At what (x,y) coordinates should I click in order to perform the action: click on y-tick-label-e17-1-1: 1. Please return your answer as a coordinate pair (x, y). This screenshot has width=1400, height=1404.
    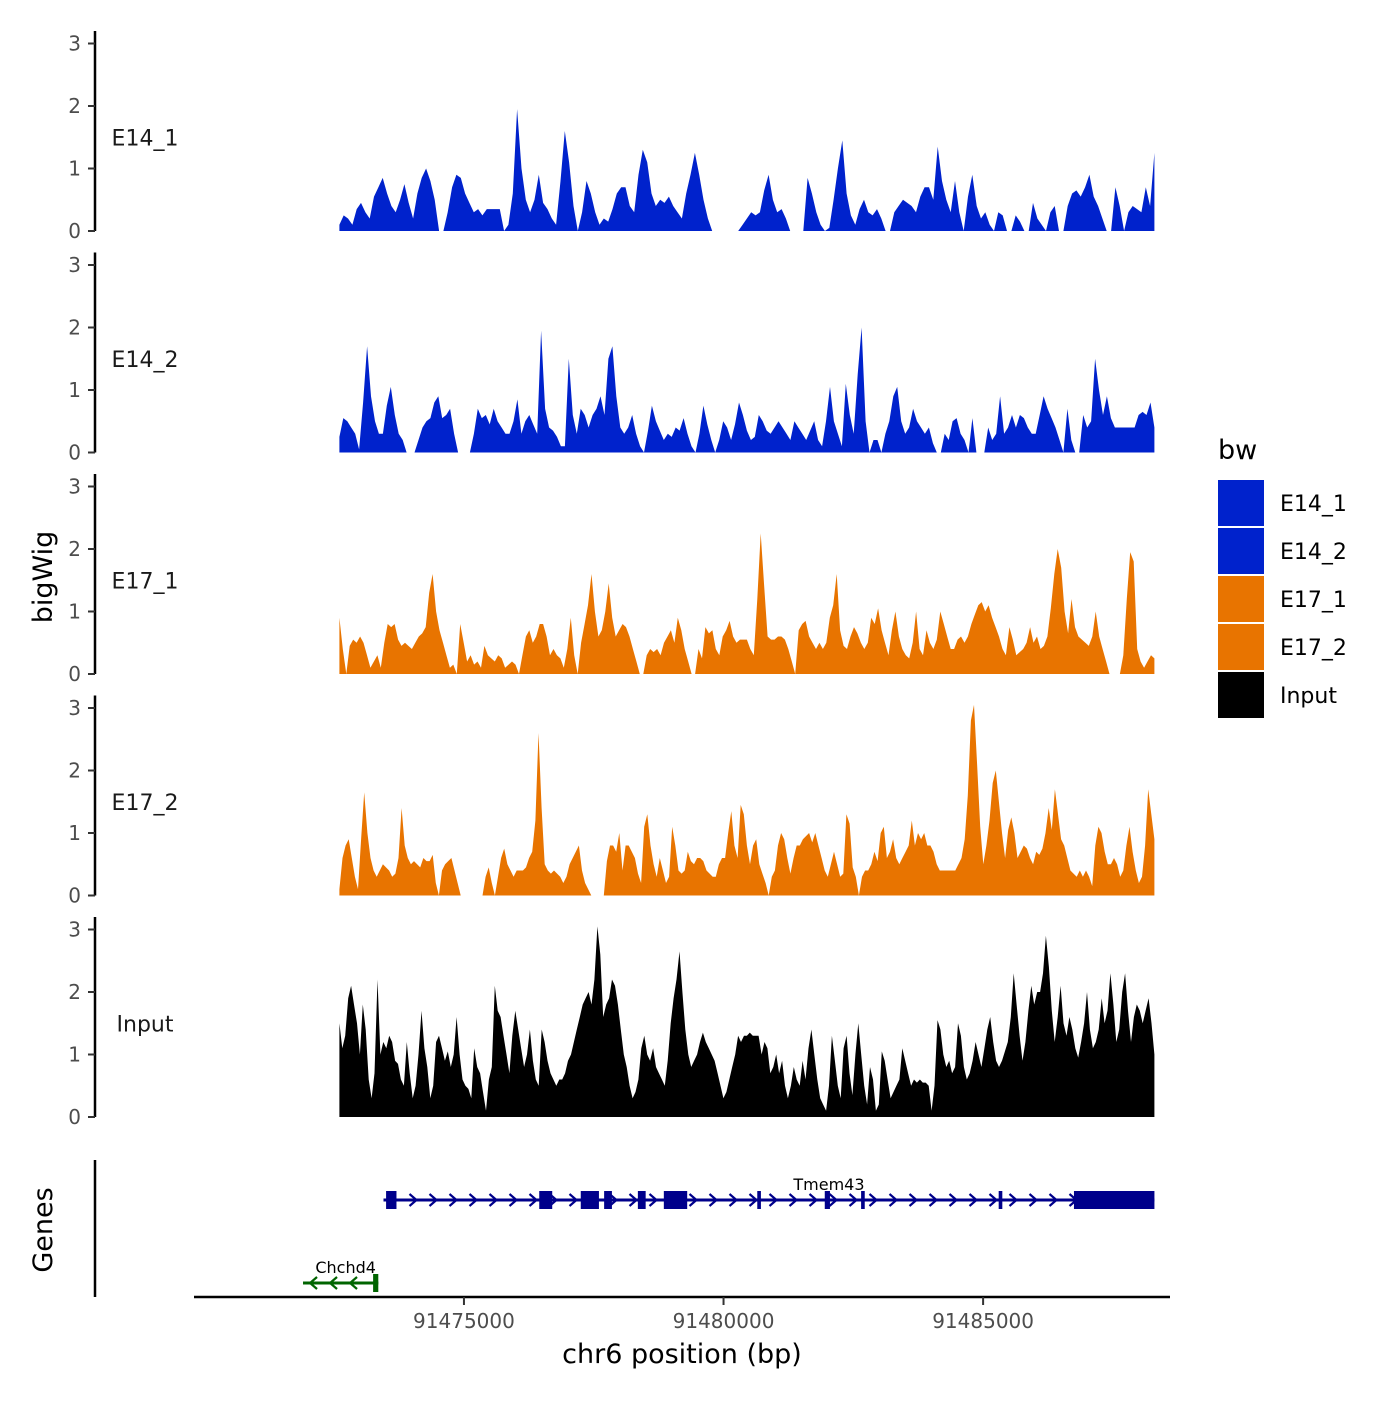
    Looking at the image, I should click on (74, 612).